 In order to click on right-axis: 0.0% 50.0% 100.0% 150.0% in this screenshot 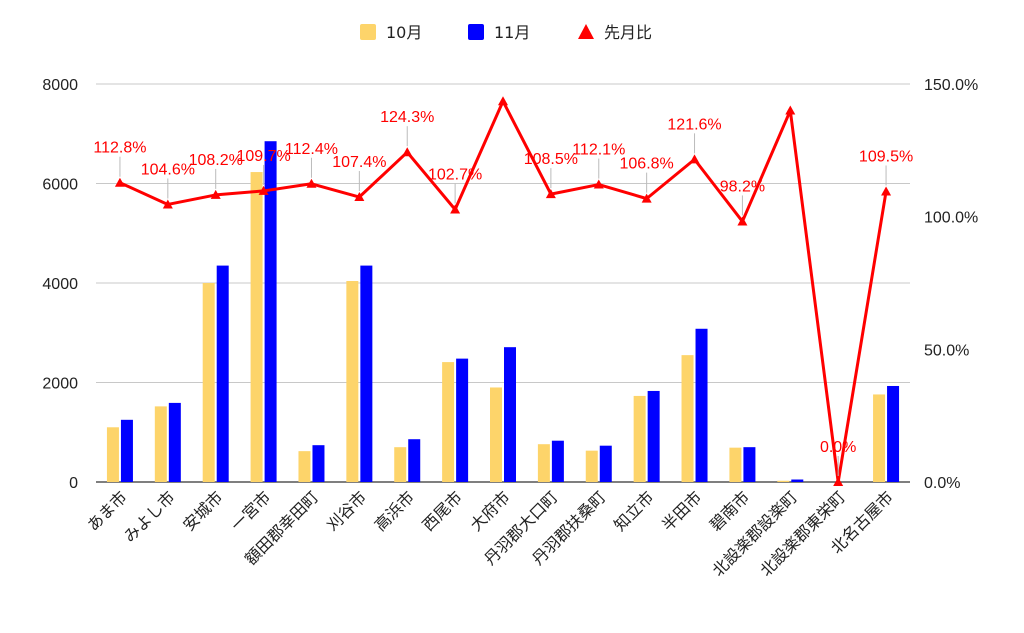, I will do `click(951, 284)`.